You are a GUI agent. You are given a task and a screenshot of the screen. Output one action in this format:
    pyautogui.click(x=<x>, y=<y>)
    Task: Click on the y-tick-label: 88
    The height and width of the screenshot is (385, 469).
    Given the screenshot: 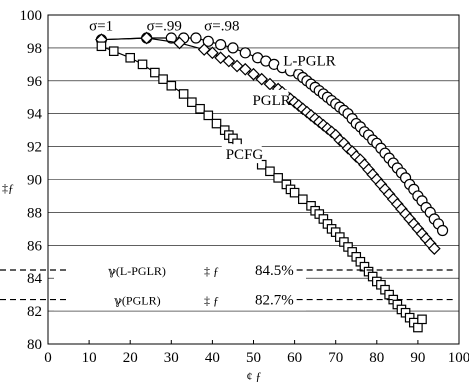 What is the action you would take?
    pyautogui.click(x=34, y=213)
    